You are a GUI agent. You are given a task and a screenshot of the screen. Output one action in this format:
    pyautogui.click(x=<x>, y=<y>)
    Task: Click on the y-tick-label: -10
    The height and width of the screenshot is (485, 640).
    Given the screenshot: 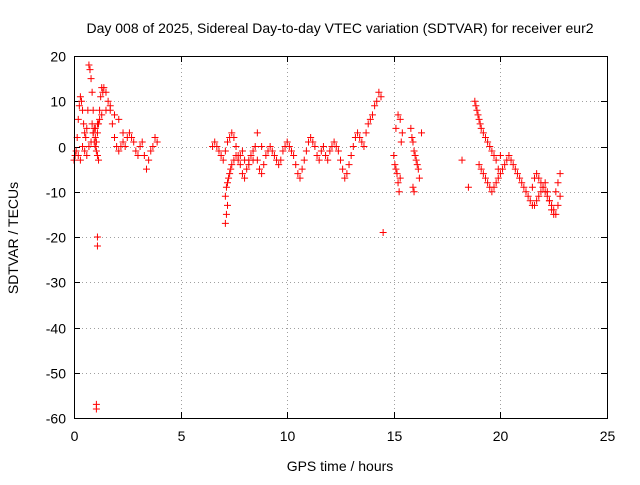 What is the action you would take?
    pyautogui.click(x=56, y=193)
    